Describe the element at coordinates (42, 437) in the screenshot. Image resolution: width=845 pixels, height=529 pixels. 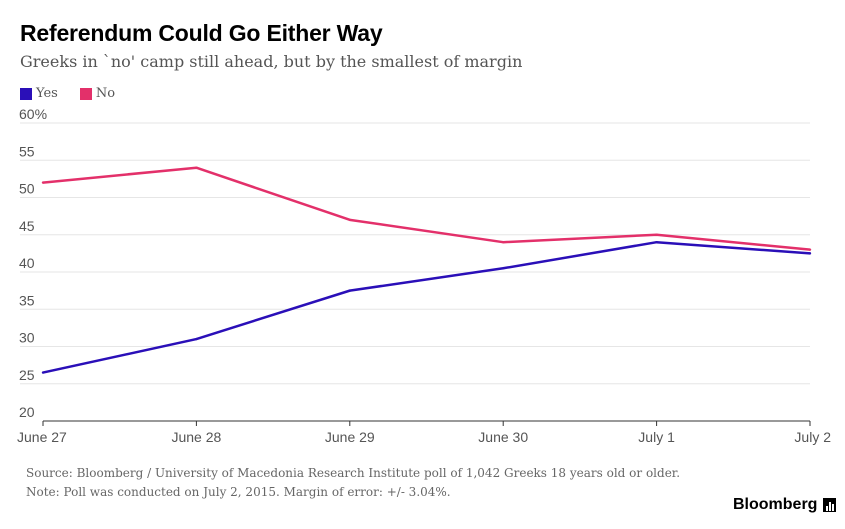
I see `x-tick-label: June 27` at that location.